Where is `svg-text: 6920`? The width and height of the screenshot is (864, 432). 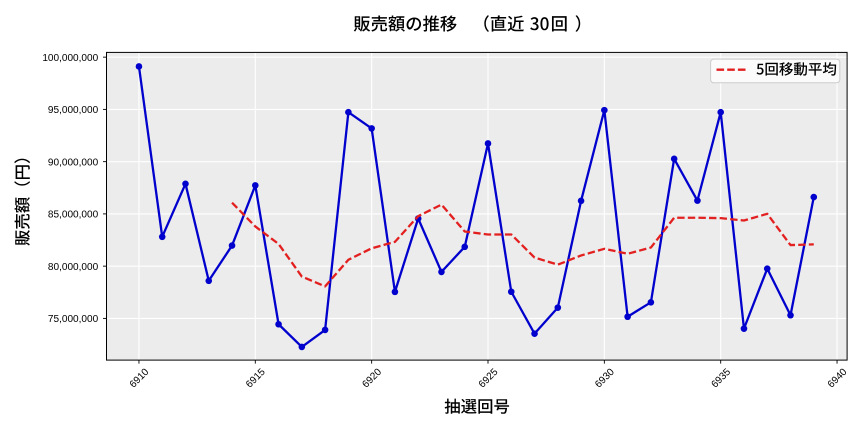
svg-text: 6920 is located at coordinates (372, 378).